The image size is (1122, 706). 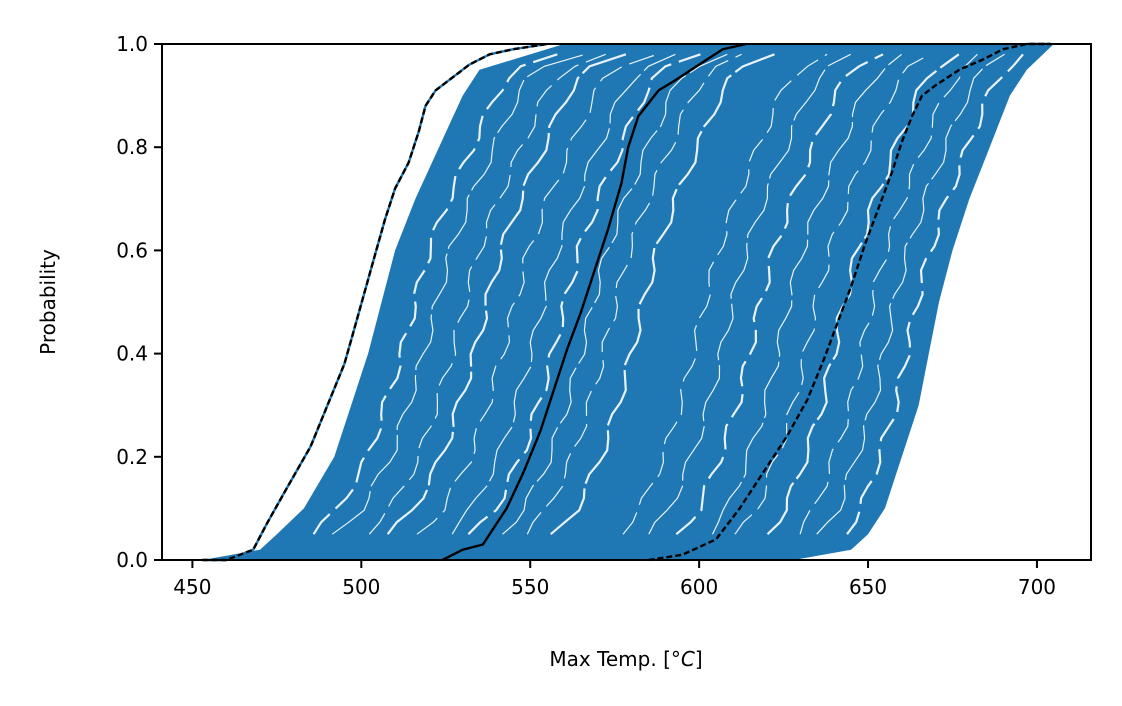 I want to click on y-tick-label: 0.4, so click(x=132, y=354).